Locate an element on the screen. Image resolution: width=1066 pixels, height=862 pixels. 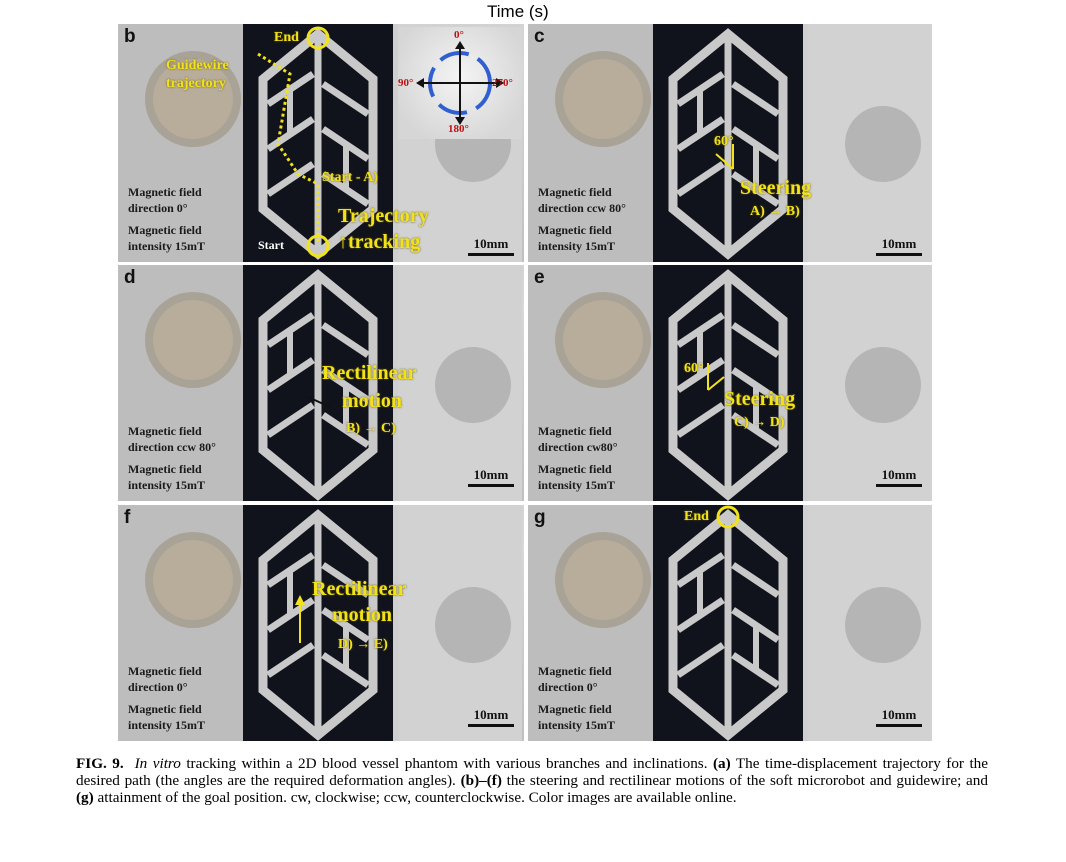
panel-label: g is located at coordinates (540, 517).